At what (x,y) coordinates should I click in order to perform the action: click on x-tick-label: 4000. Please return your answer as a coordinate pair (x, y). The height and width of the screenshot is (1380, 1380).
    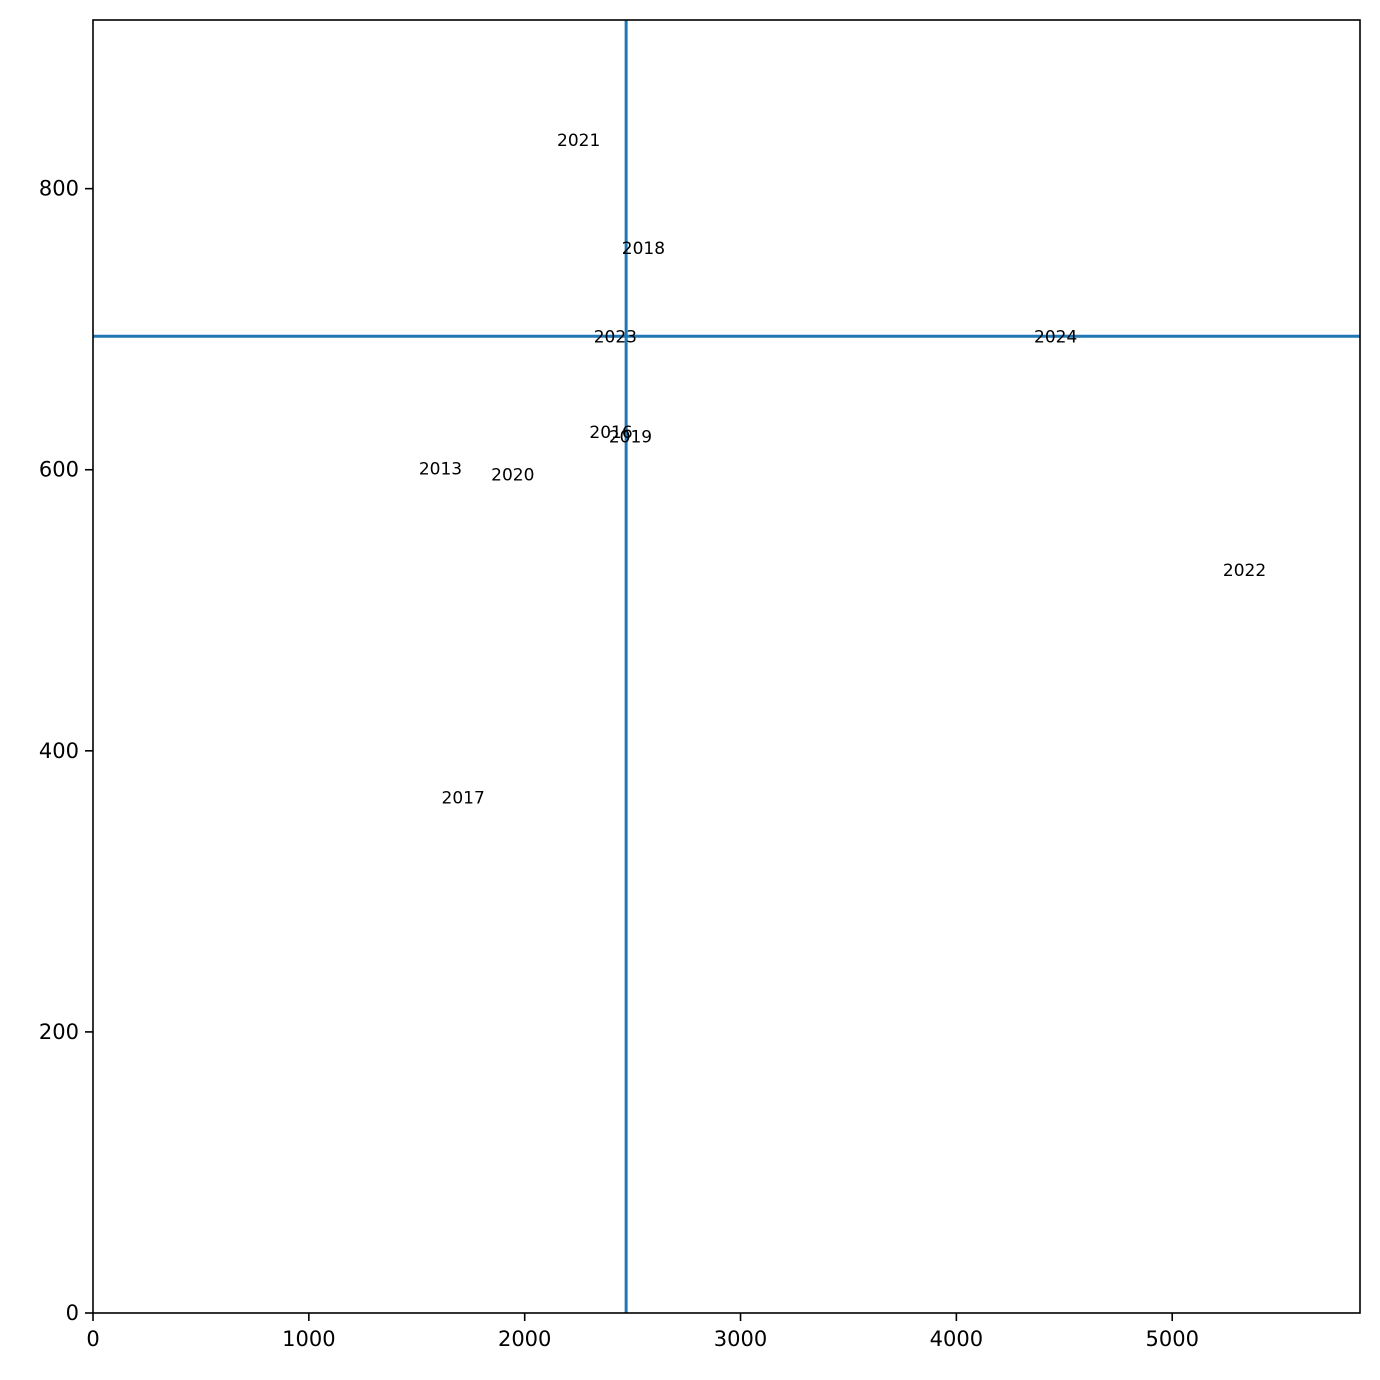
    Looking at the image, I should click on (956, 1339).